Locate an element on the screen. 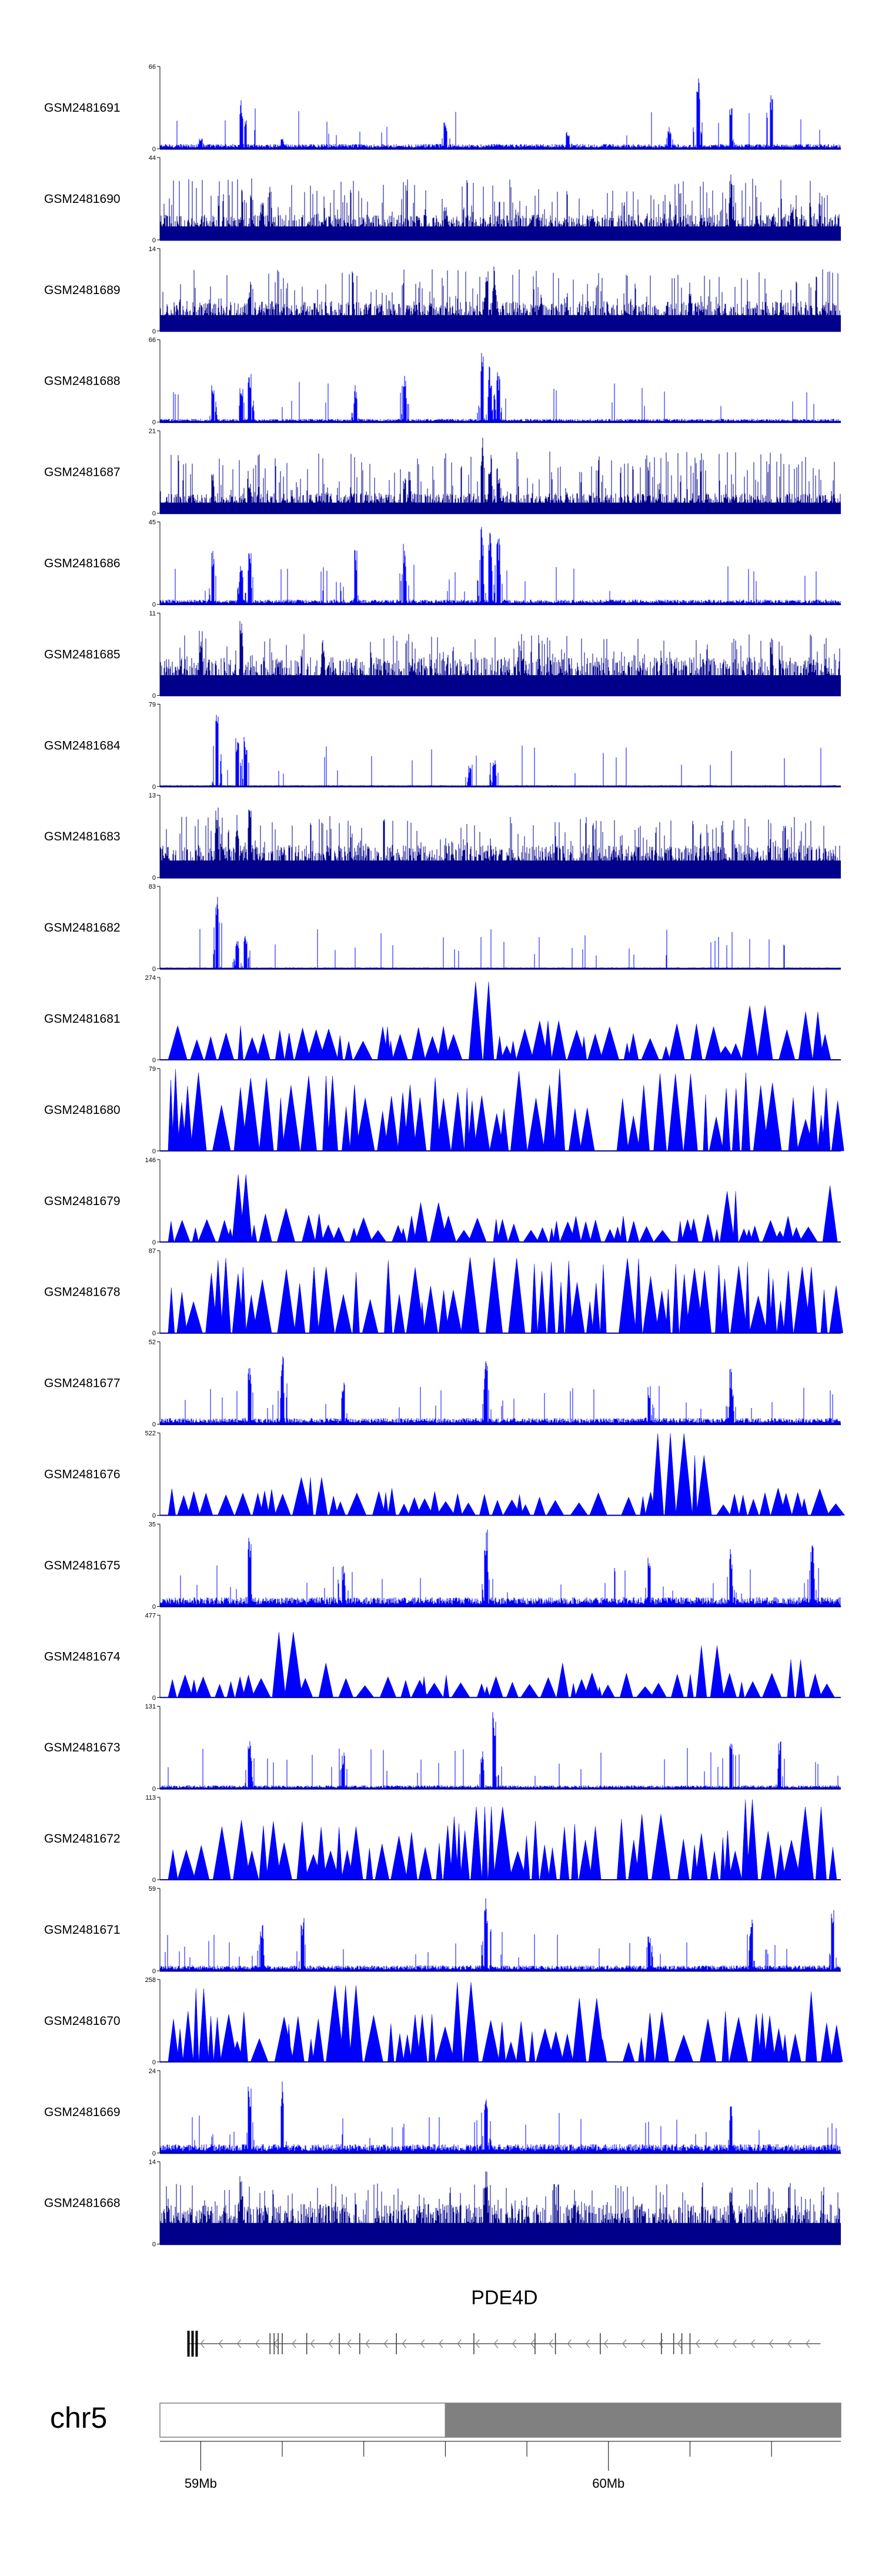 The image size is (882, 2576). track: GSM2481679 146 0 is located at coordinates (442, 1201).